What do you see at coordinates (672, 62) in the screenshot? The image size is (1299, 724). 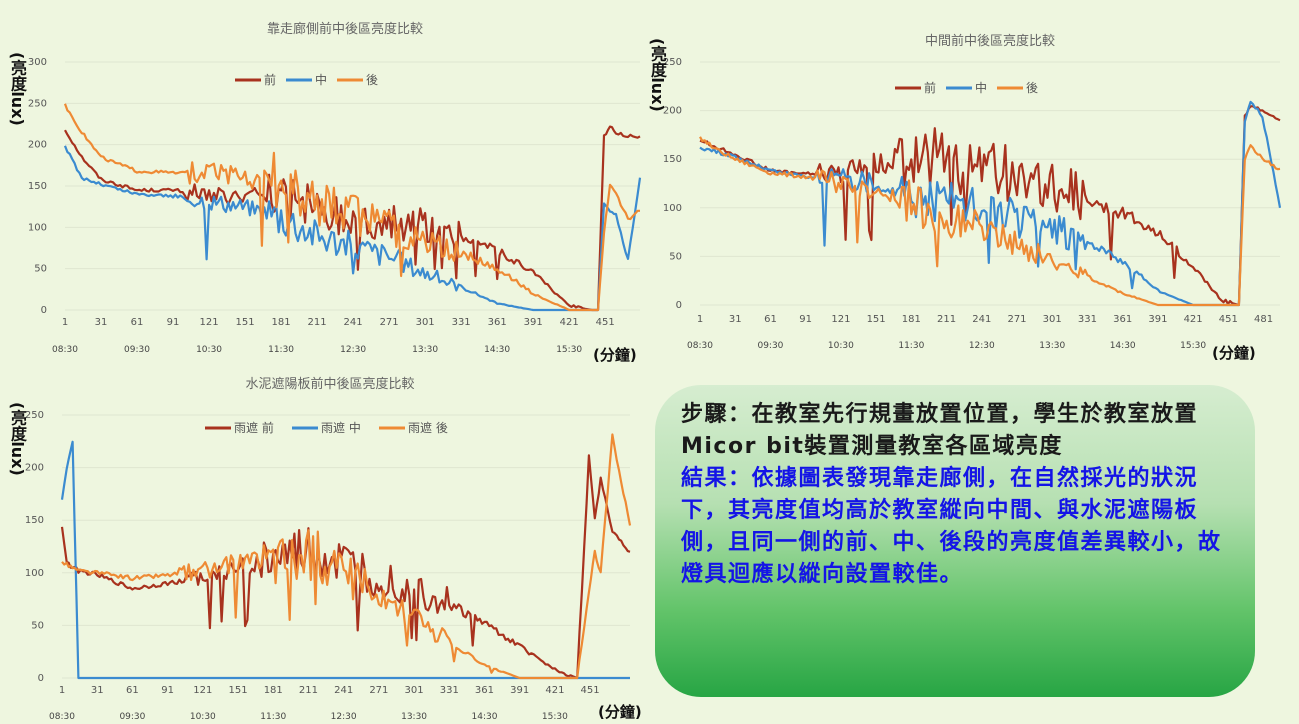 I see `y-tick-label: 250` at bounding box center [672, 62].